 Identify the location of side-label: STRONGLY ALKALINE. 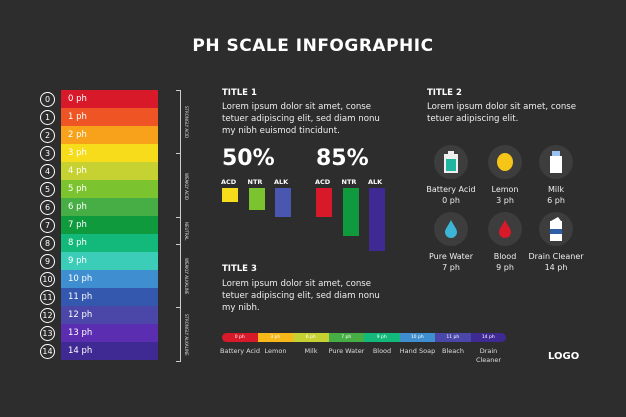
(186, 335).